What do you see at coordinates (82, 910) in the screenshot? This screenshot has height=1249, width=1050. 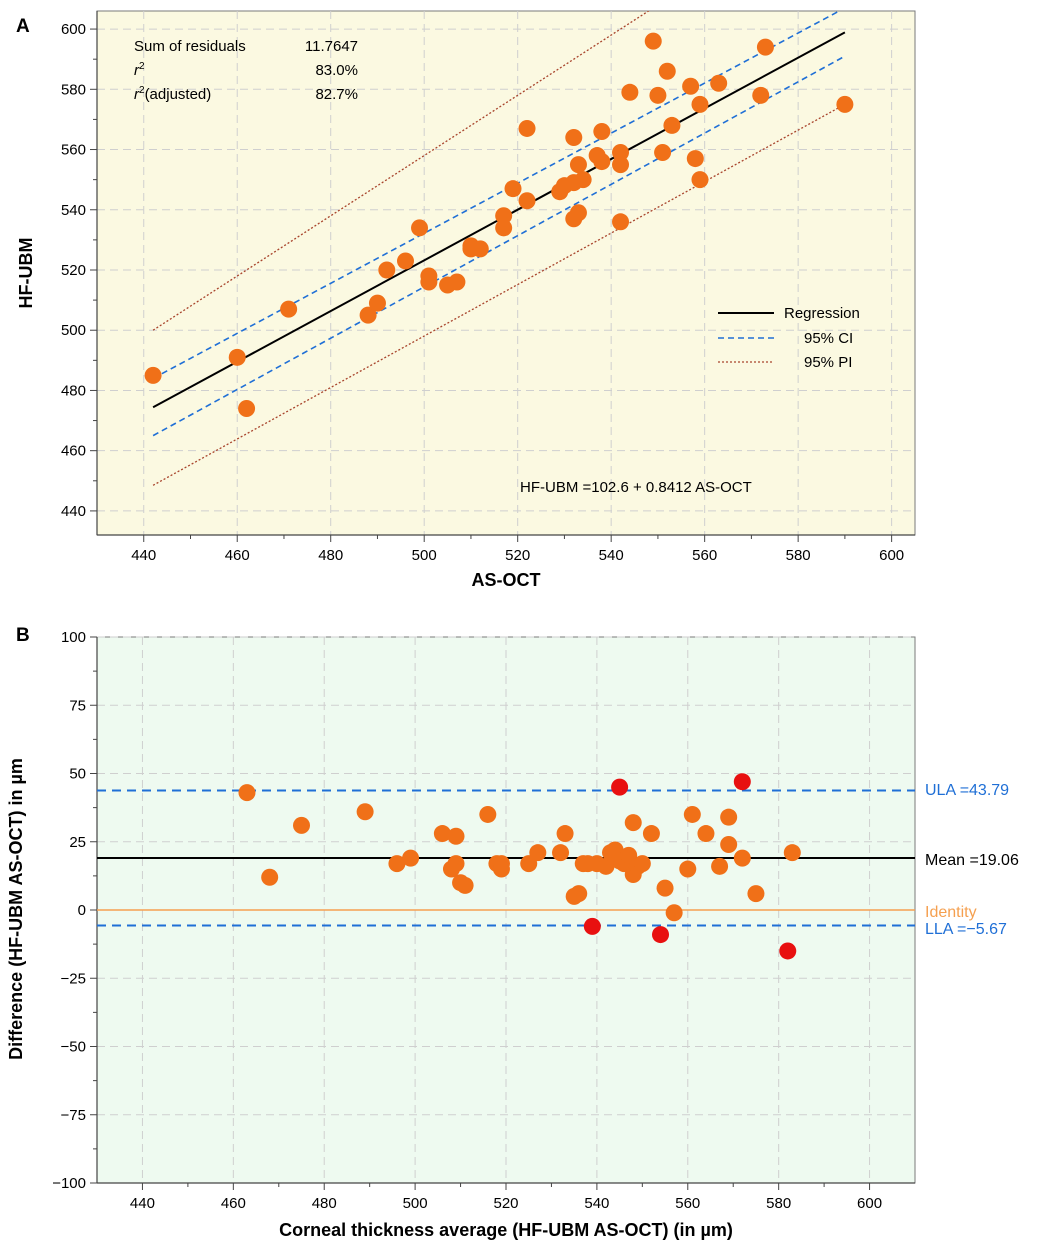 I see `y-tick-label: 0` at bounding box center [82, 910].